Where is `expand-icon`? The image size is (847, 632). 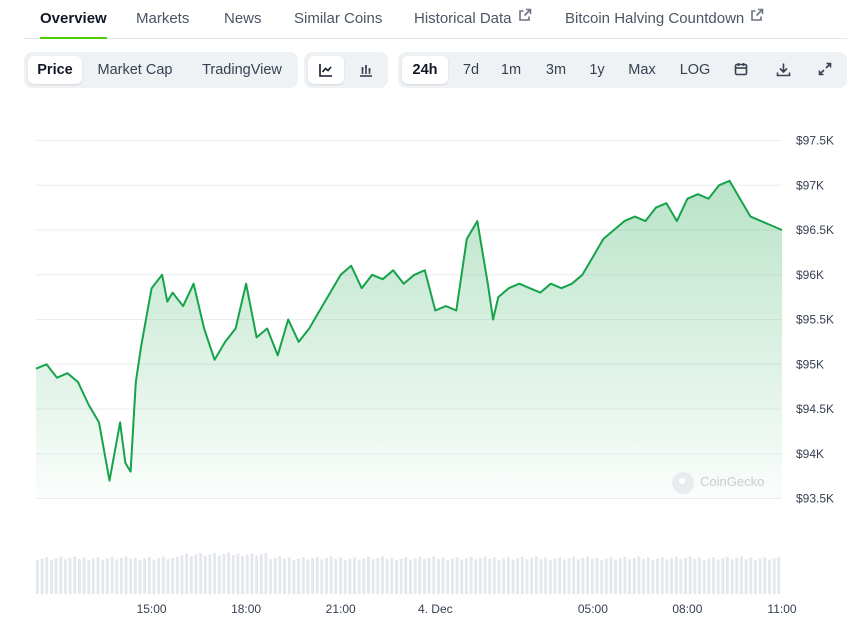 expand-icon is located at coordinates (825, 69).